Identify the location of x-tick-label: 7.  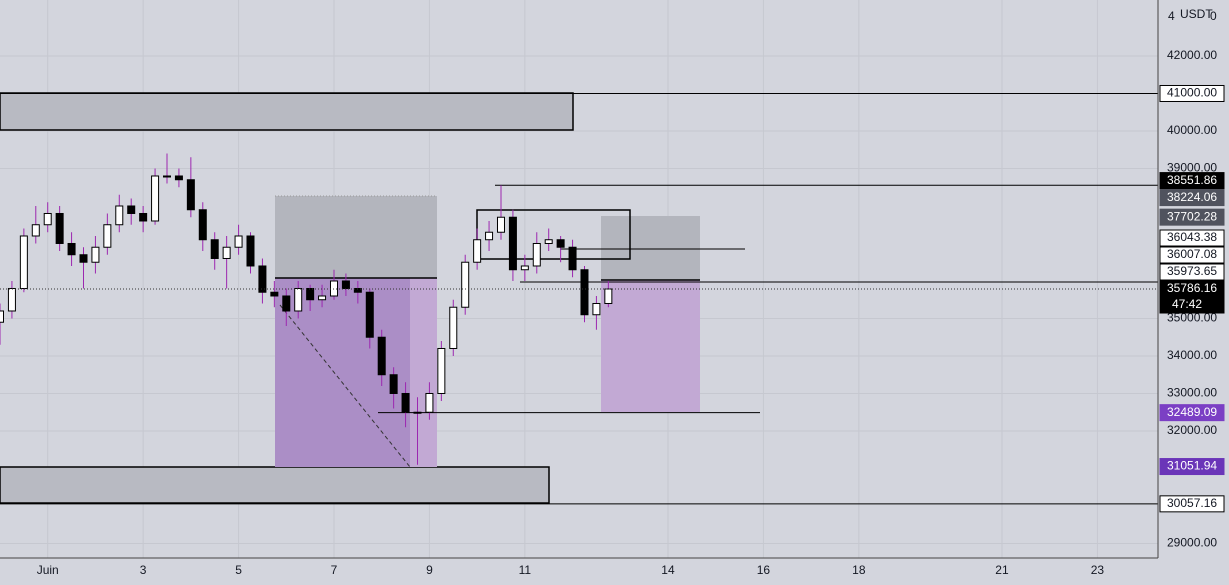
(334, 570).